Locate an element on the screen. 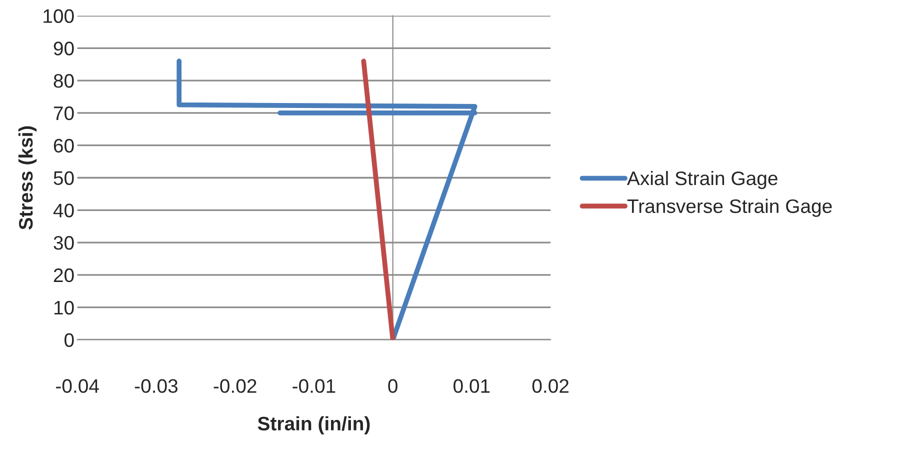 Image resolution: width=910 pixels, height=450 pixels. x-tick-label: -0.04 is located at coordinates (77, 386).